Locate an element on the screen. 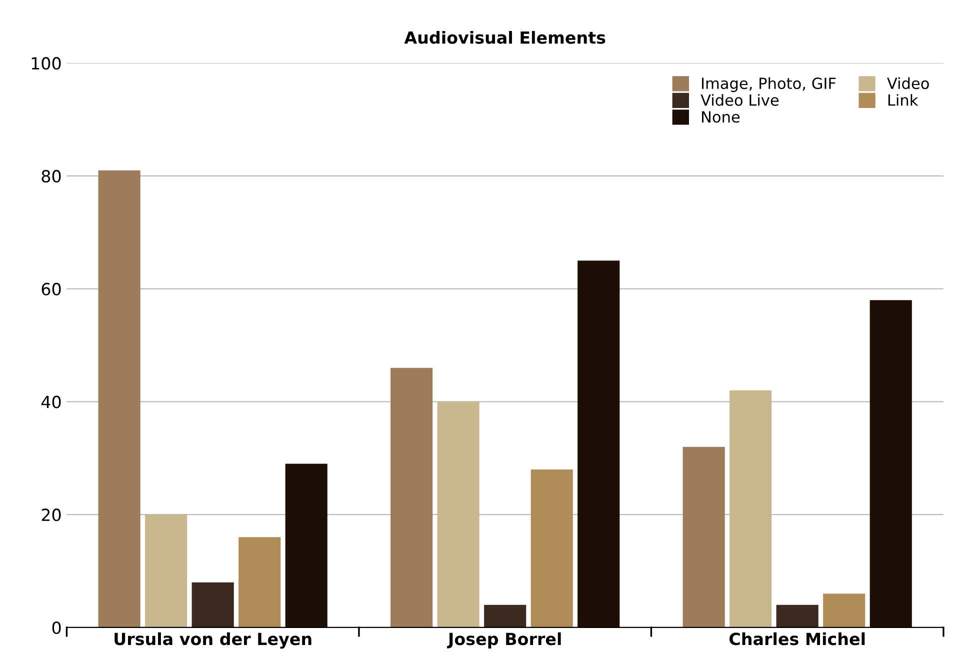 The height and width of the screenshot is (664, 953). x-tick-label: Josep Borrel is located at coordinates (504, 640).